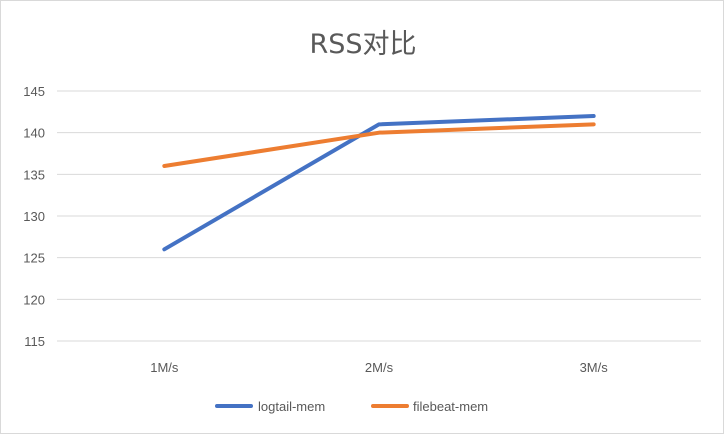 The image size is (724, 435). I want to click on x-axis-ticks: 1M/s 2M/s 3M/s, so click(379, 367).